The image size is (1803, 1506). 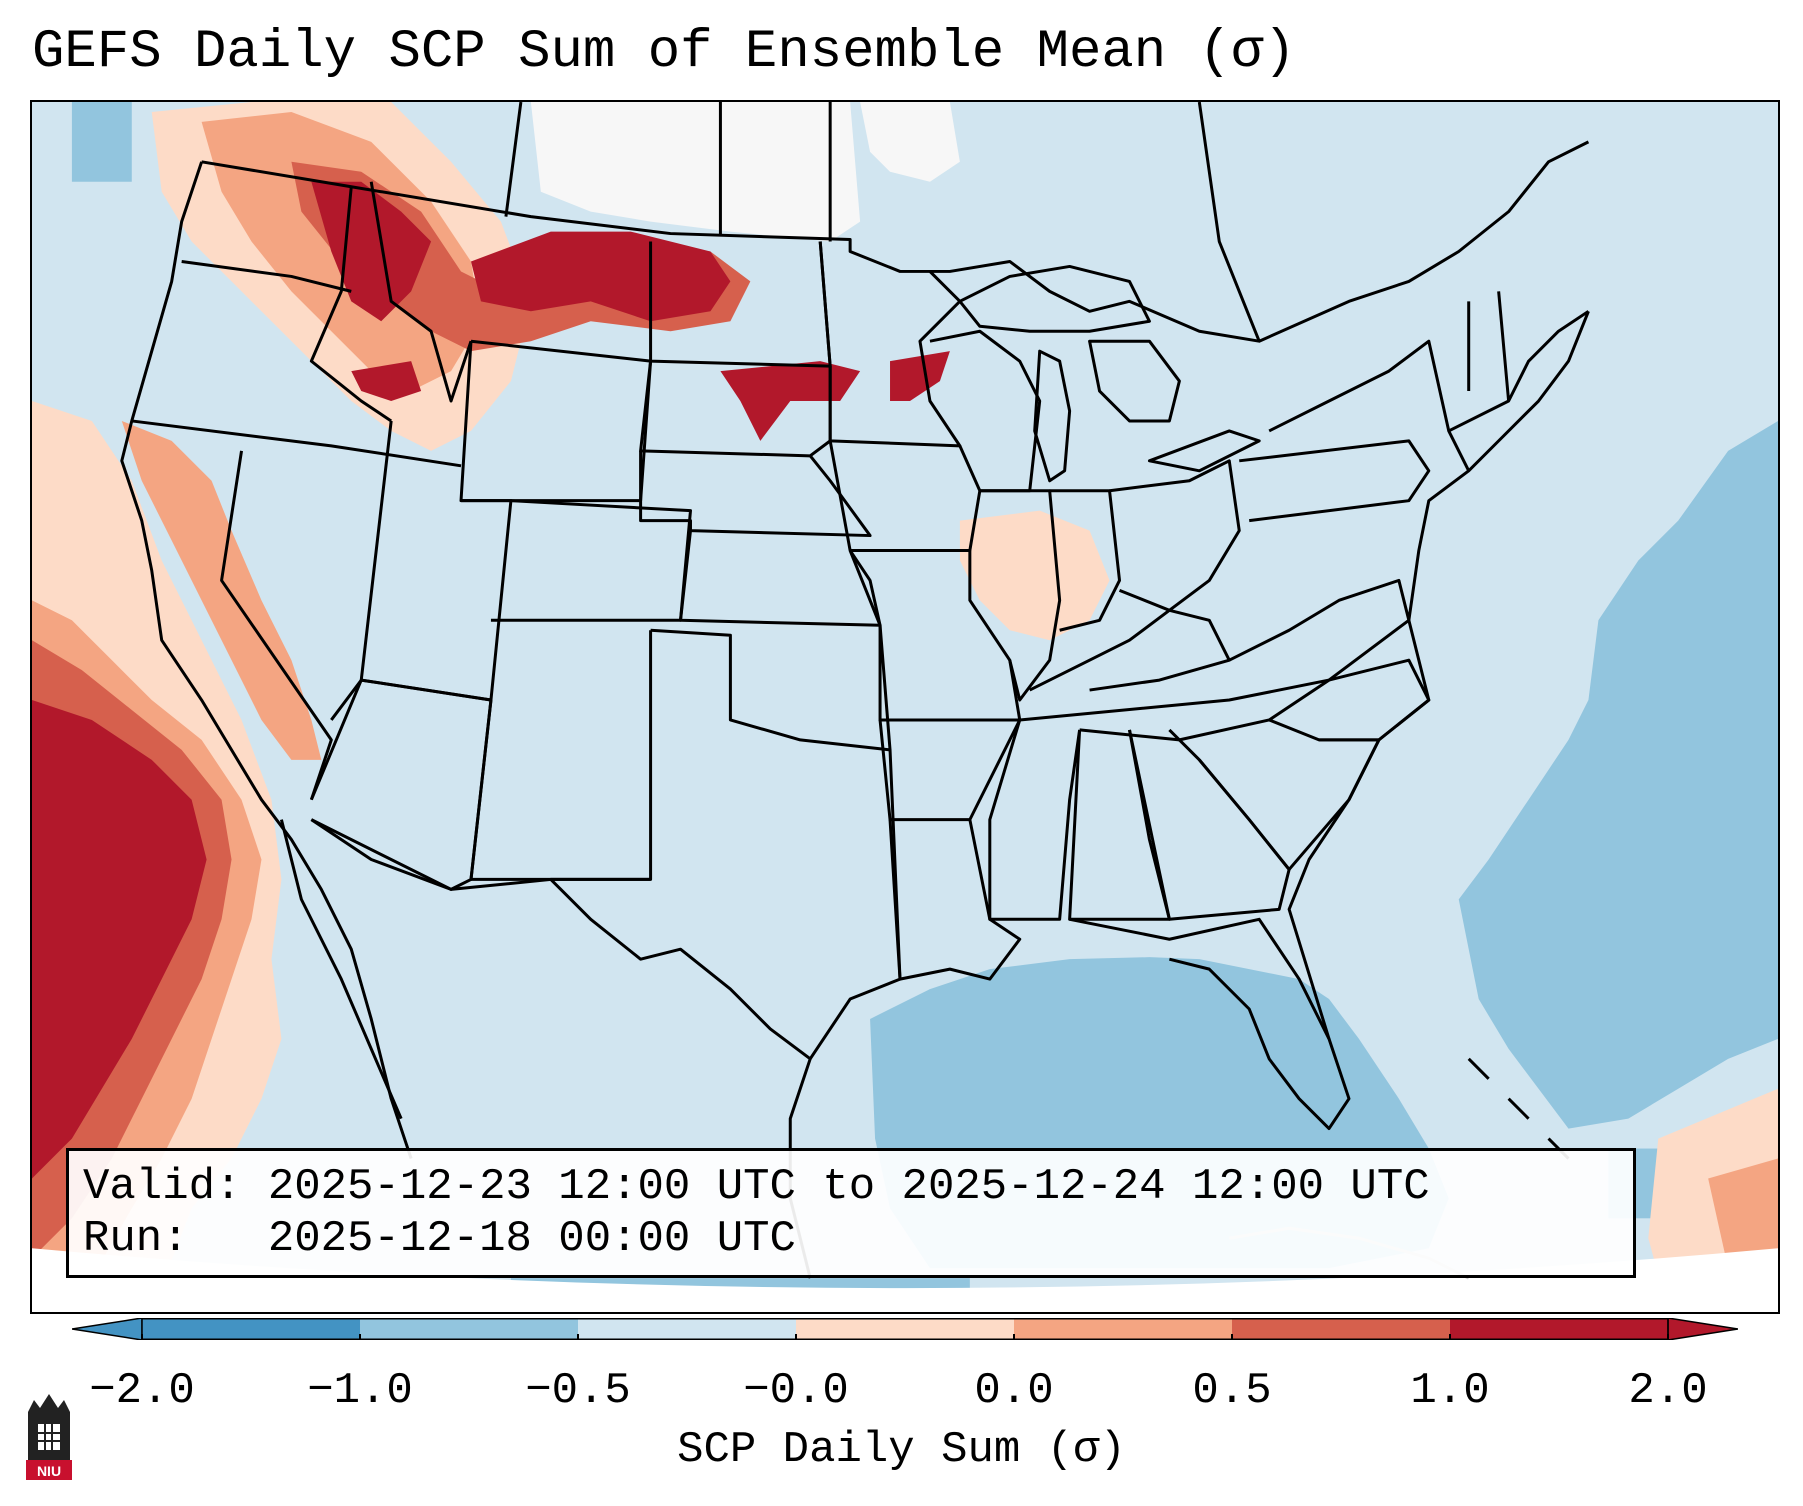 What do you see at coordinates (341, 969) in the screenshot?
I see `baja-peninsula` at bounding box center [341, 969].